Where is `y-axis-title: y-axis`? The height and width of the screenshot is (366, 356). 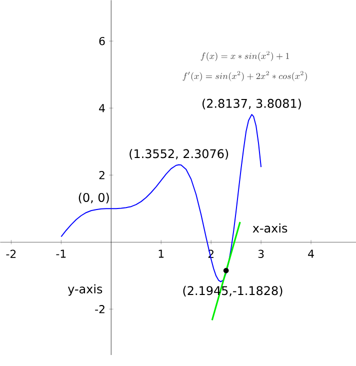
y-axis-title: y-axis is located at coordinates (85, 290).